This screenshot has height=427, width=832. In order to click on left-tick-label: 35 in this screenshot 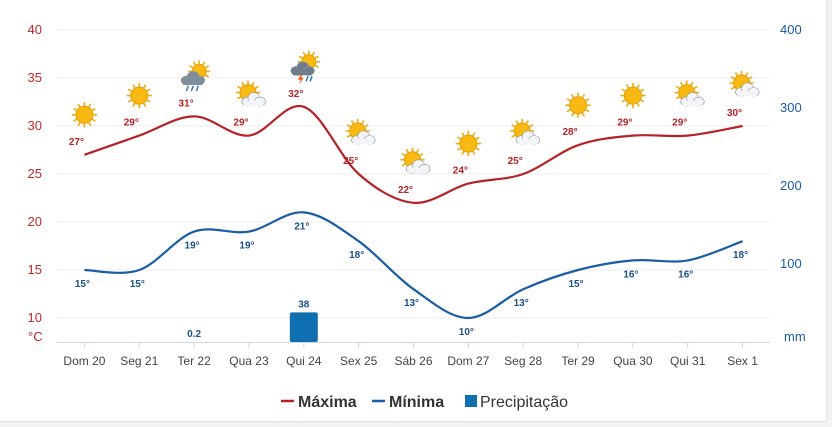, I will do `click(35, 77)`.